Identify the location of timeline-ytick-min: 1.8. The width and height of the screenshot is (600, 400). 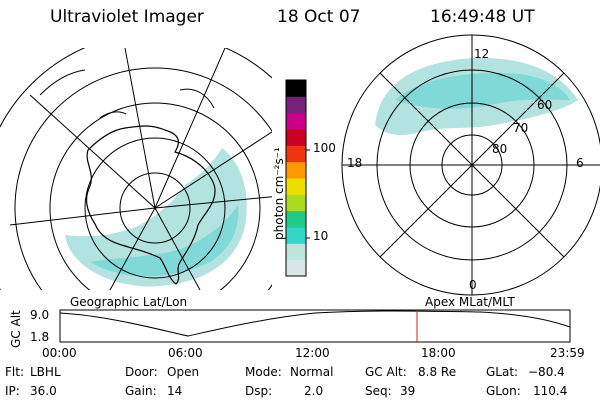
(40, 337).